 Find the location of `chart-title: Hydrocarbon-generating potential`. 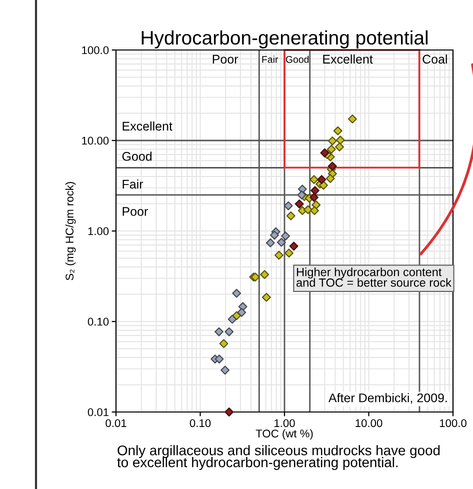

chart-title: Hydrocarbon-generating potential is located at coordinates (285, 39).